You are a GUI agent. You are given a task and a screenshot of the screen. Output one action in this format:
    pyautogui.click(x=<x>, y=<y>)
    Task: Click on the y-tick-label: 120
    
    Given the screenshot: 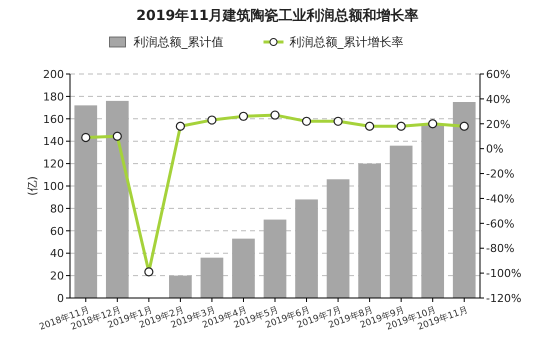 What is the action you would take?
    pyautogui.click(x=53, y=164)
    